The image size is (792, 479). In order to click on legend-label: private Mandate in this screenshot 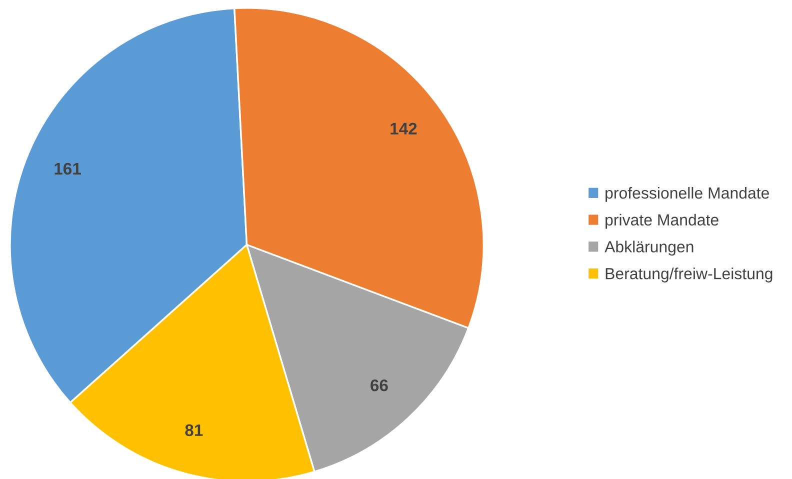, I will do `click(662, 221)`.